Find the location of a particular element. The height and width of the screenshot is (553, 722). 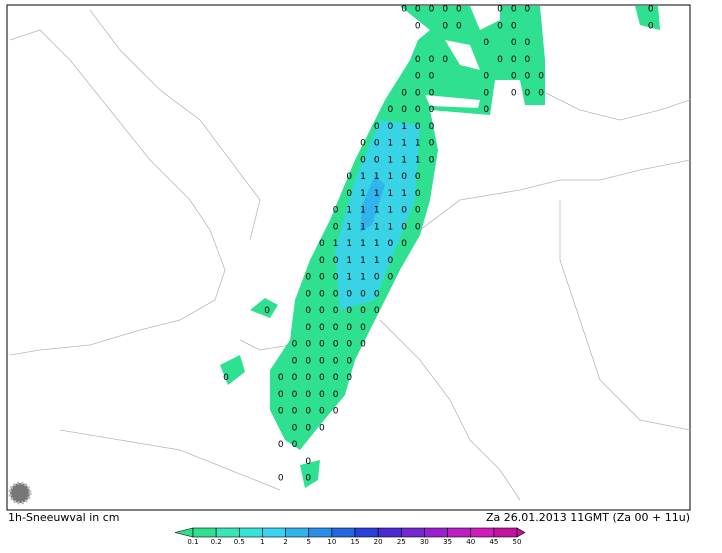

legend-label: 1 is located at coordinates (262, 542).